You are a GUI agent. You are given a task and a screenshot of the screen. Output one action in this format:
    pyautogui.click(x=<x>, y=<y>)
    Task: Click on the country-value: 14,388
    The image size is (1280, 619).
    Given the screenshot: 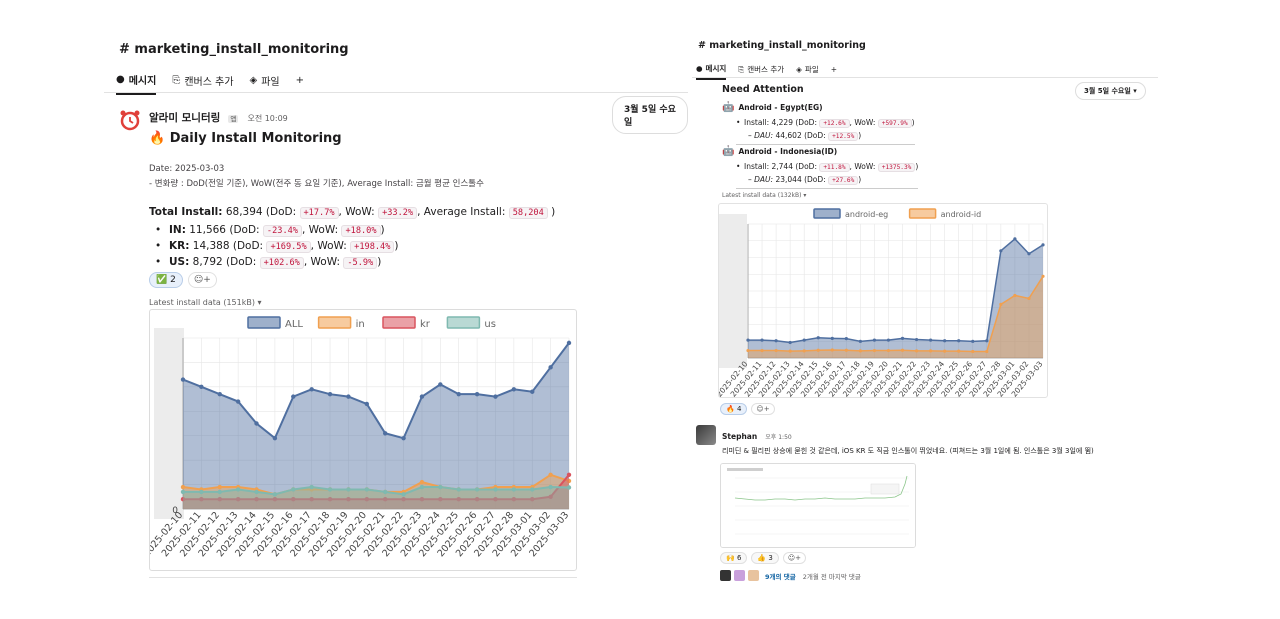 What is the action you would take?
    pyautogui.click(x=211, y=246)
    